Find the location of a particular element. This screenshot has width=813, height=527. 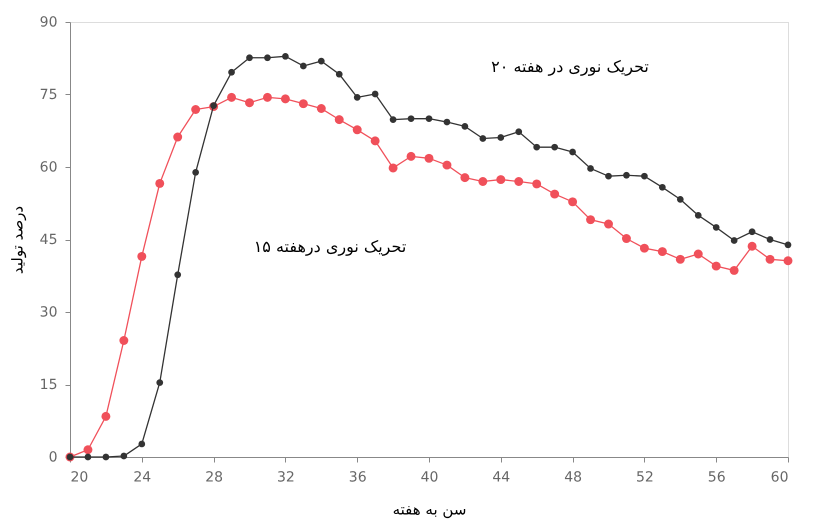

y-tick-label: 75 is located at coordinates (49, 95).